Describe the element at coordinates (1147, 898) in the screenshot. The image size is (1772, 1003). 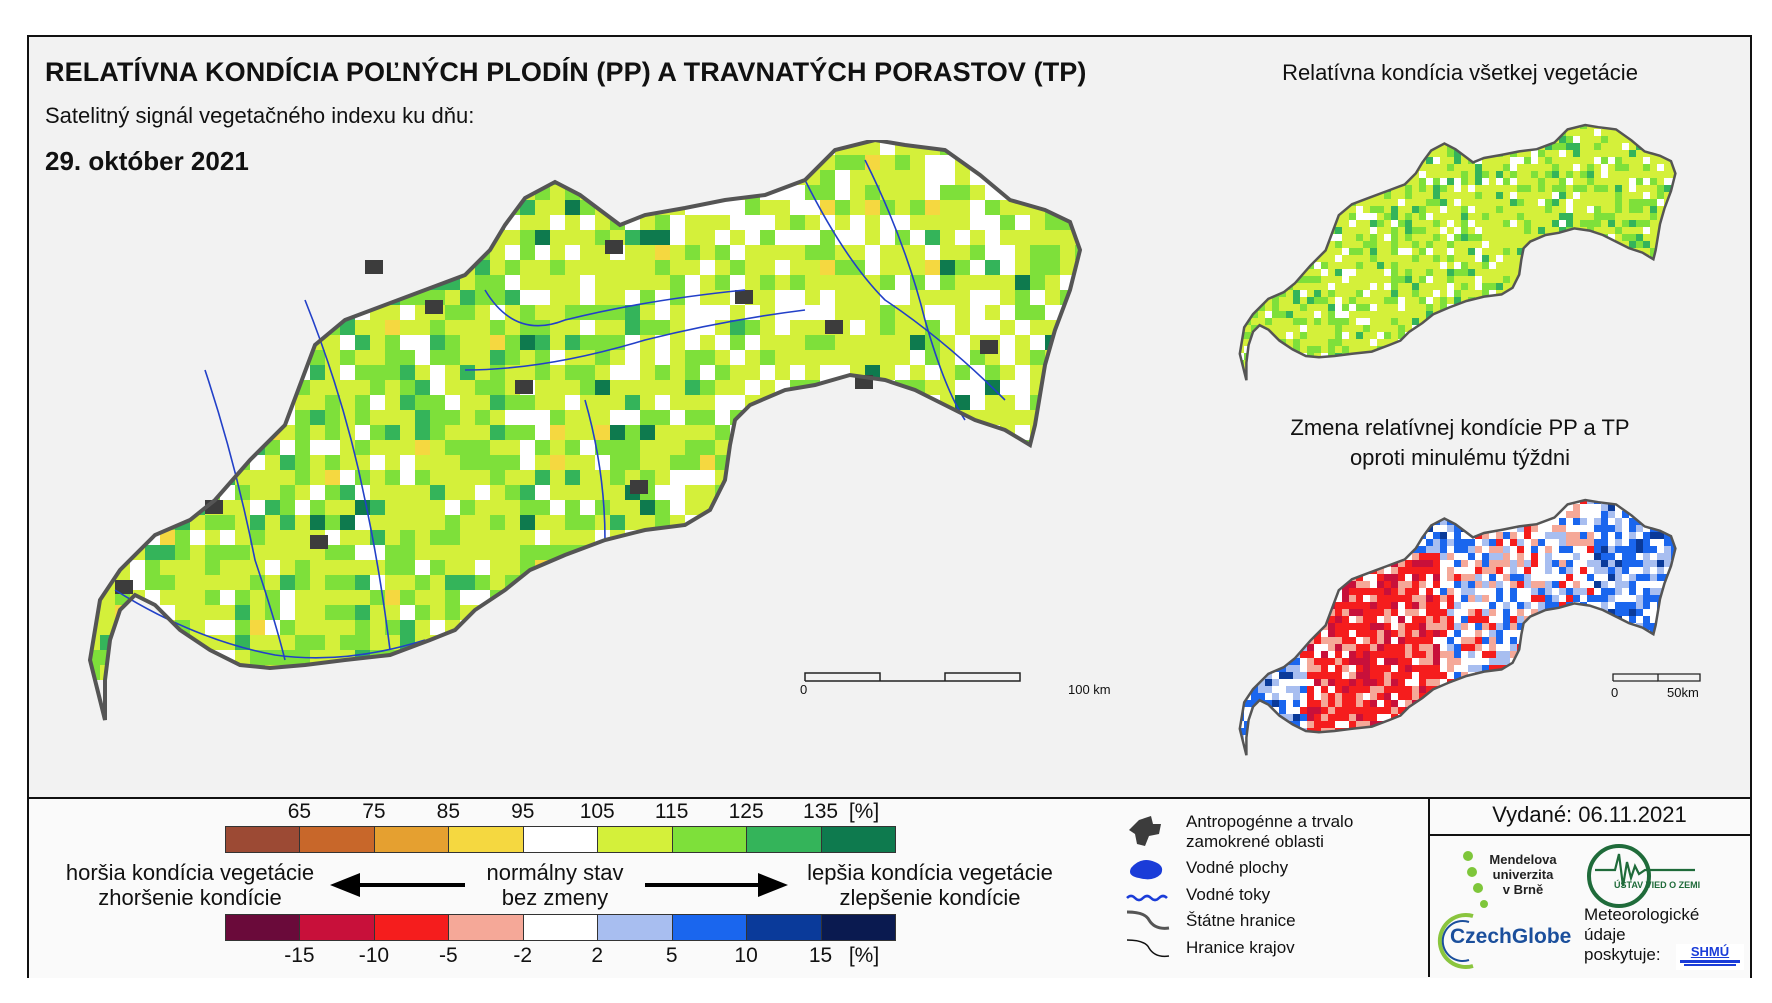
I see `river-icon` at that location.